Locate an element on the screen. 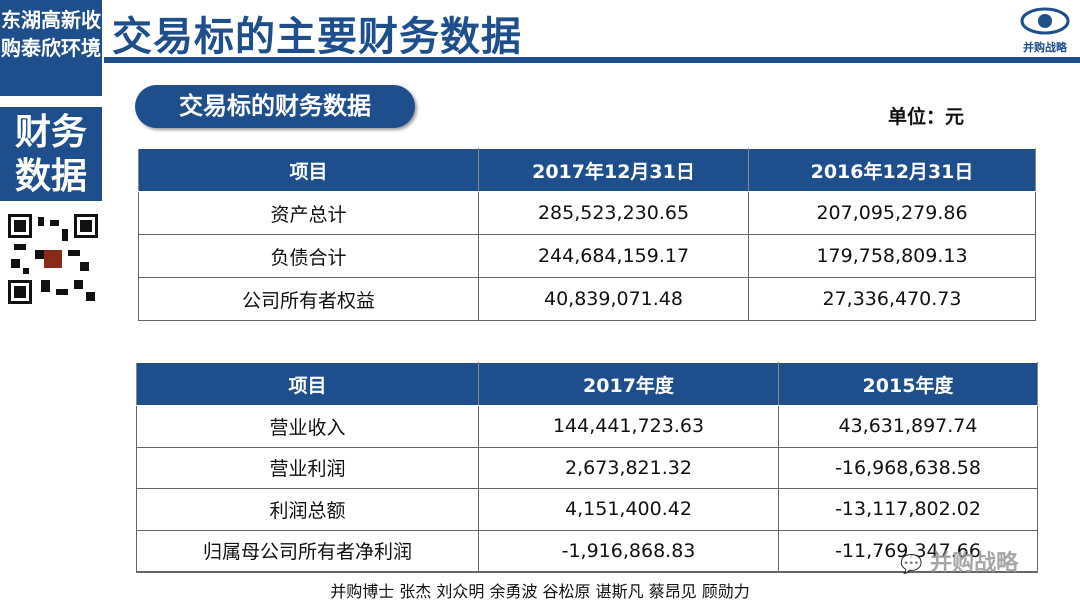 The image size is (1080, 608). col-header: 2017年12月31日 is located at coordinates (613, 170).